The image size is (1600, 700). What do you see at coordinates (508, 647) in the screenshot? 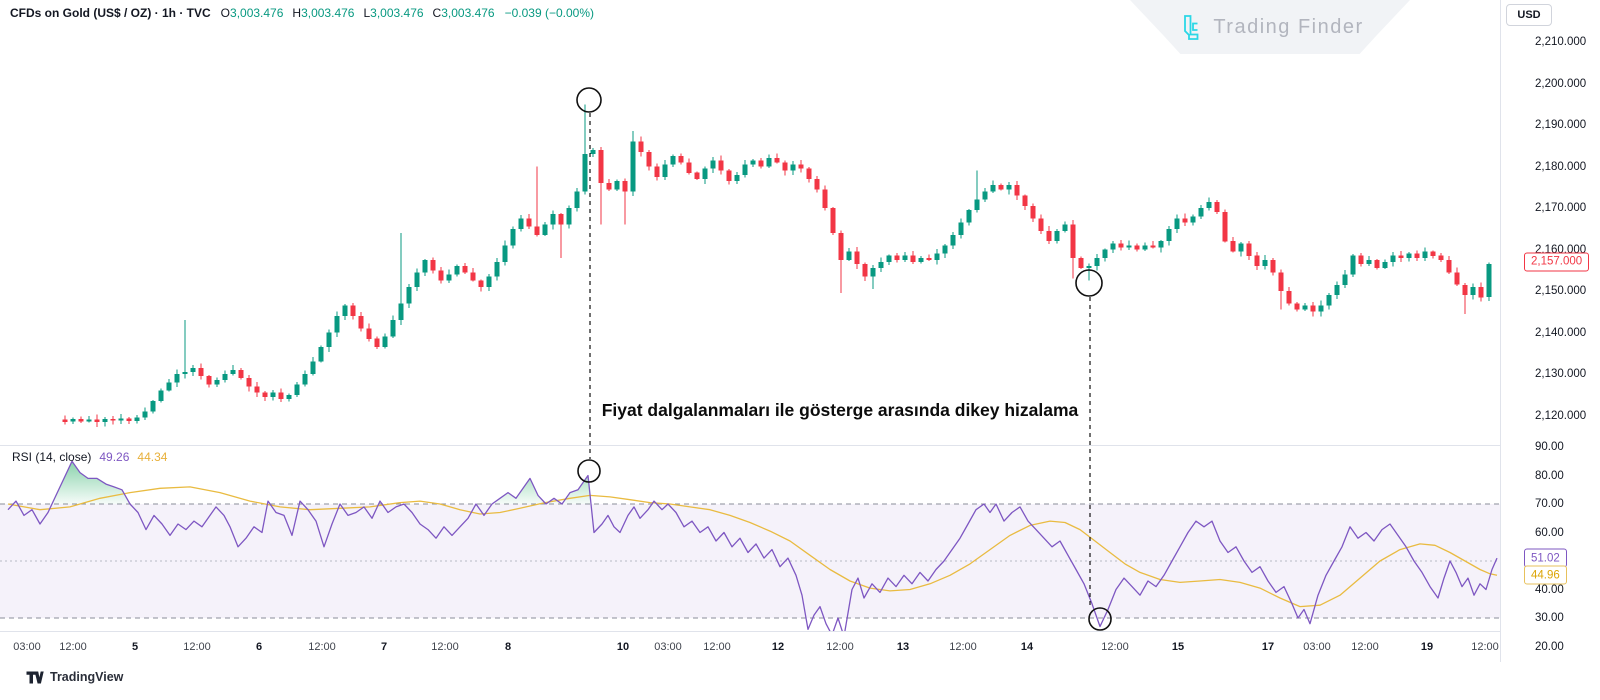
I see `time-axis-label: 8` at bounding box center [508, 647].